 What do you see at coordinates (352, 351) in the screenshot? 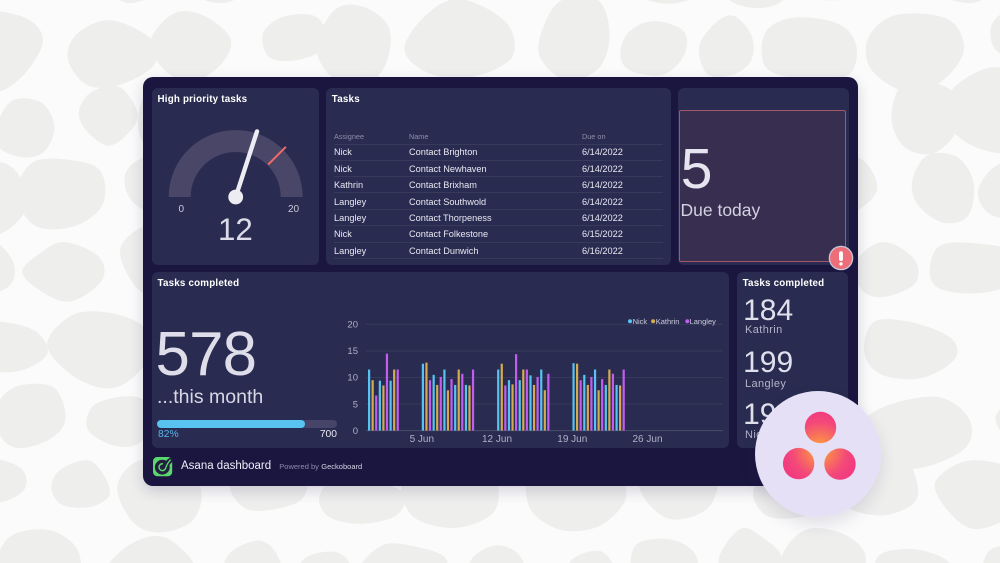
I see `svg-text: 15` at bounding box center [352, 351].